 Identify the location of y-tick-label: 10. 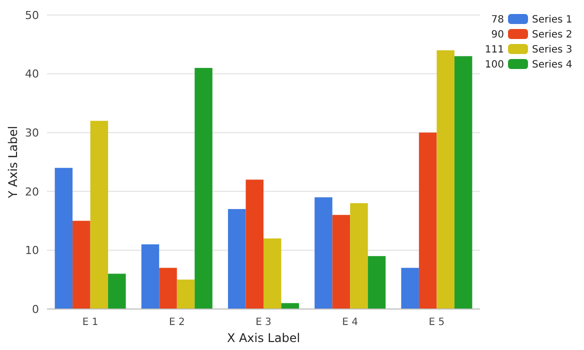
(32, 251).